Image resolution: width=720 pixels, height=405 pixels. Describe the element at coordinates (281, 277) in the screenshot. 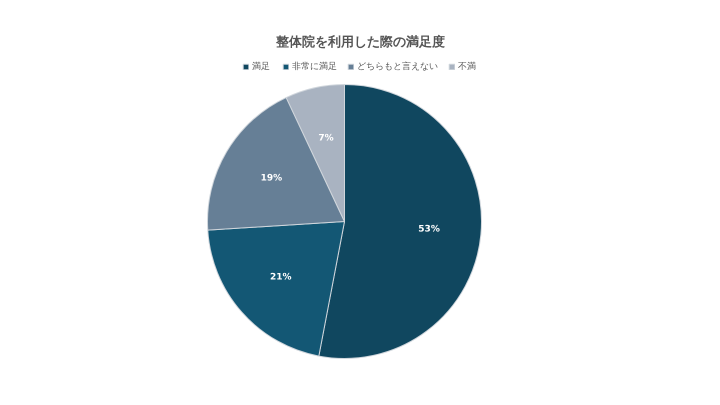

I see `data-label: 21%` at that location.